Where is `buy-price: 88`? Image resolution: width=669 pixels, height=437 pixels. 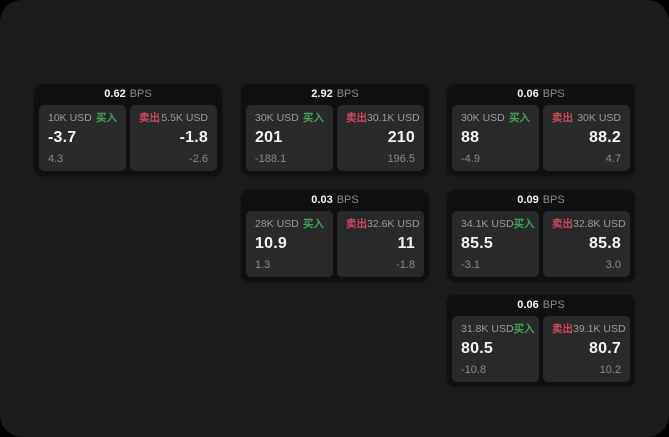 buy-price: 88 is located at coordinates (470, 137).